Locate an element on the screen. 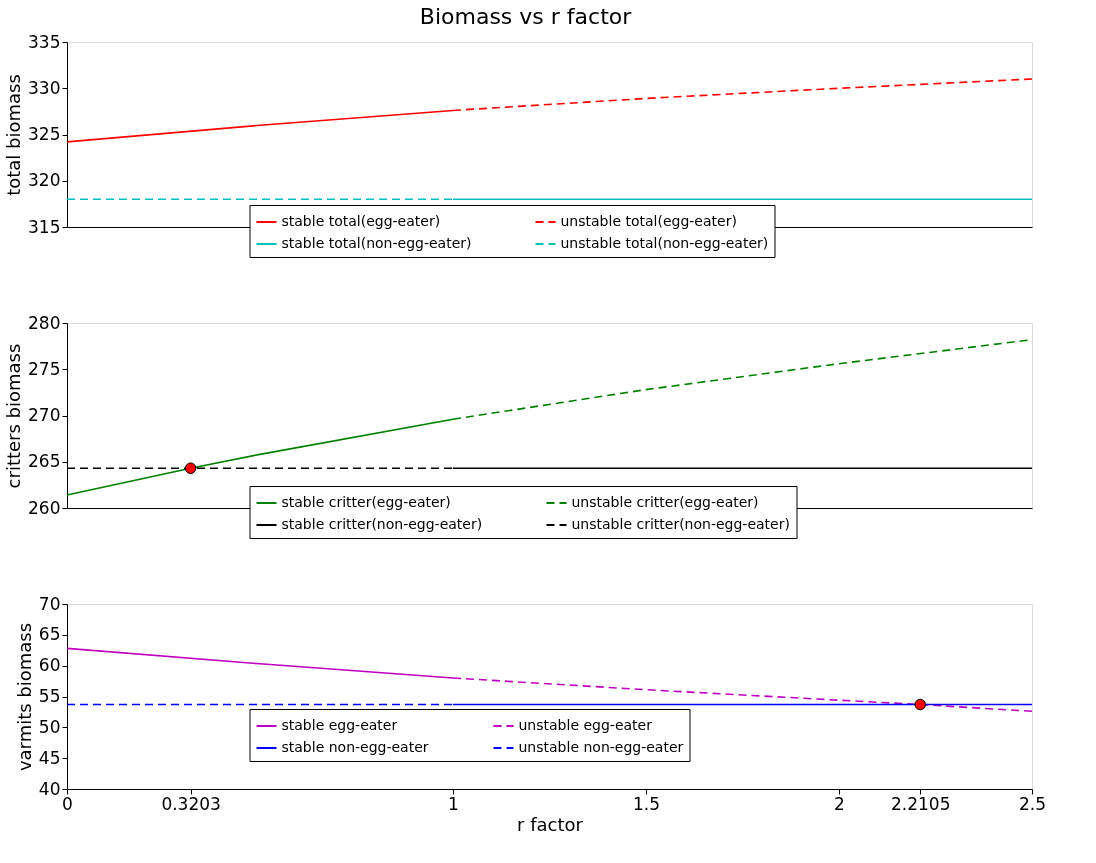 The image size is (1096, 863). y-tick-label: 50 is located at coordinates (49, 726).